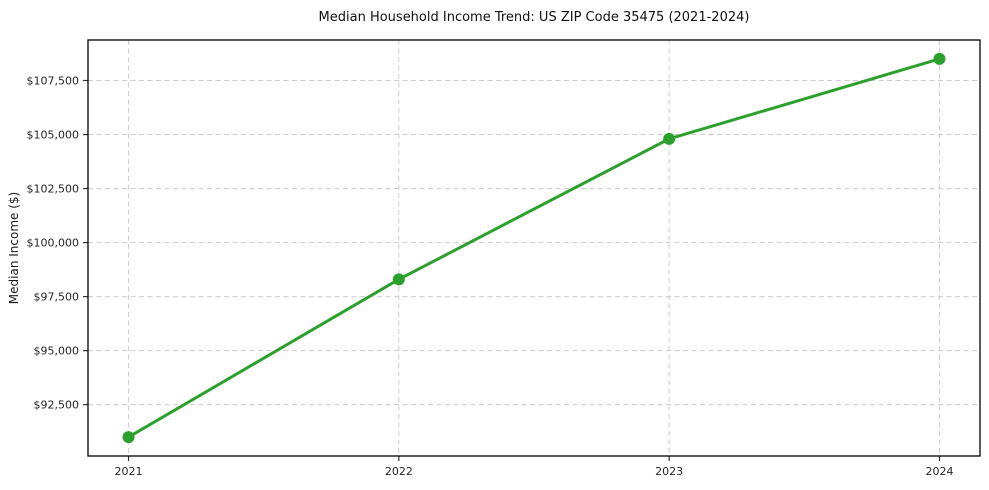  Describe the element at coordinates (57, 351) in the screenshot. I see `y-tick-label: $95,000` at that location.